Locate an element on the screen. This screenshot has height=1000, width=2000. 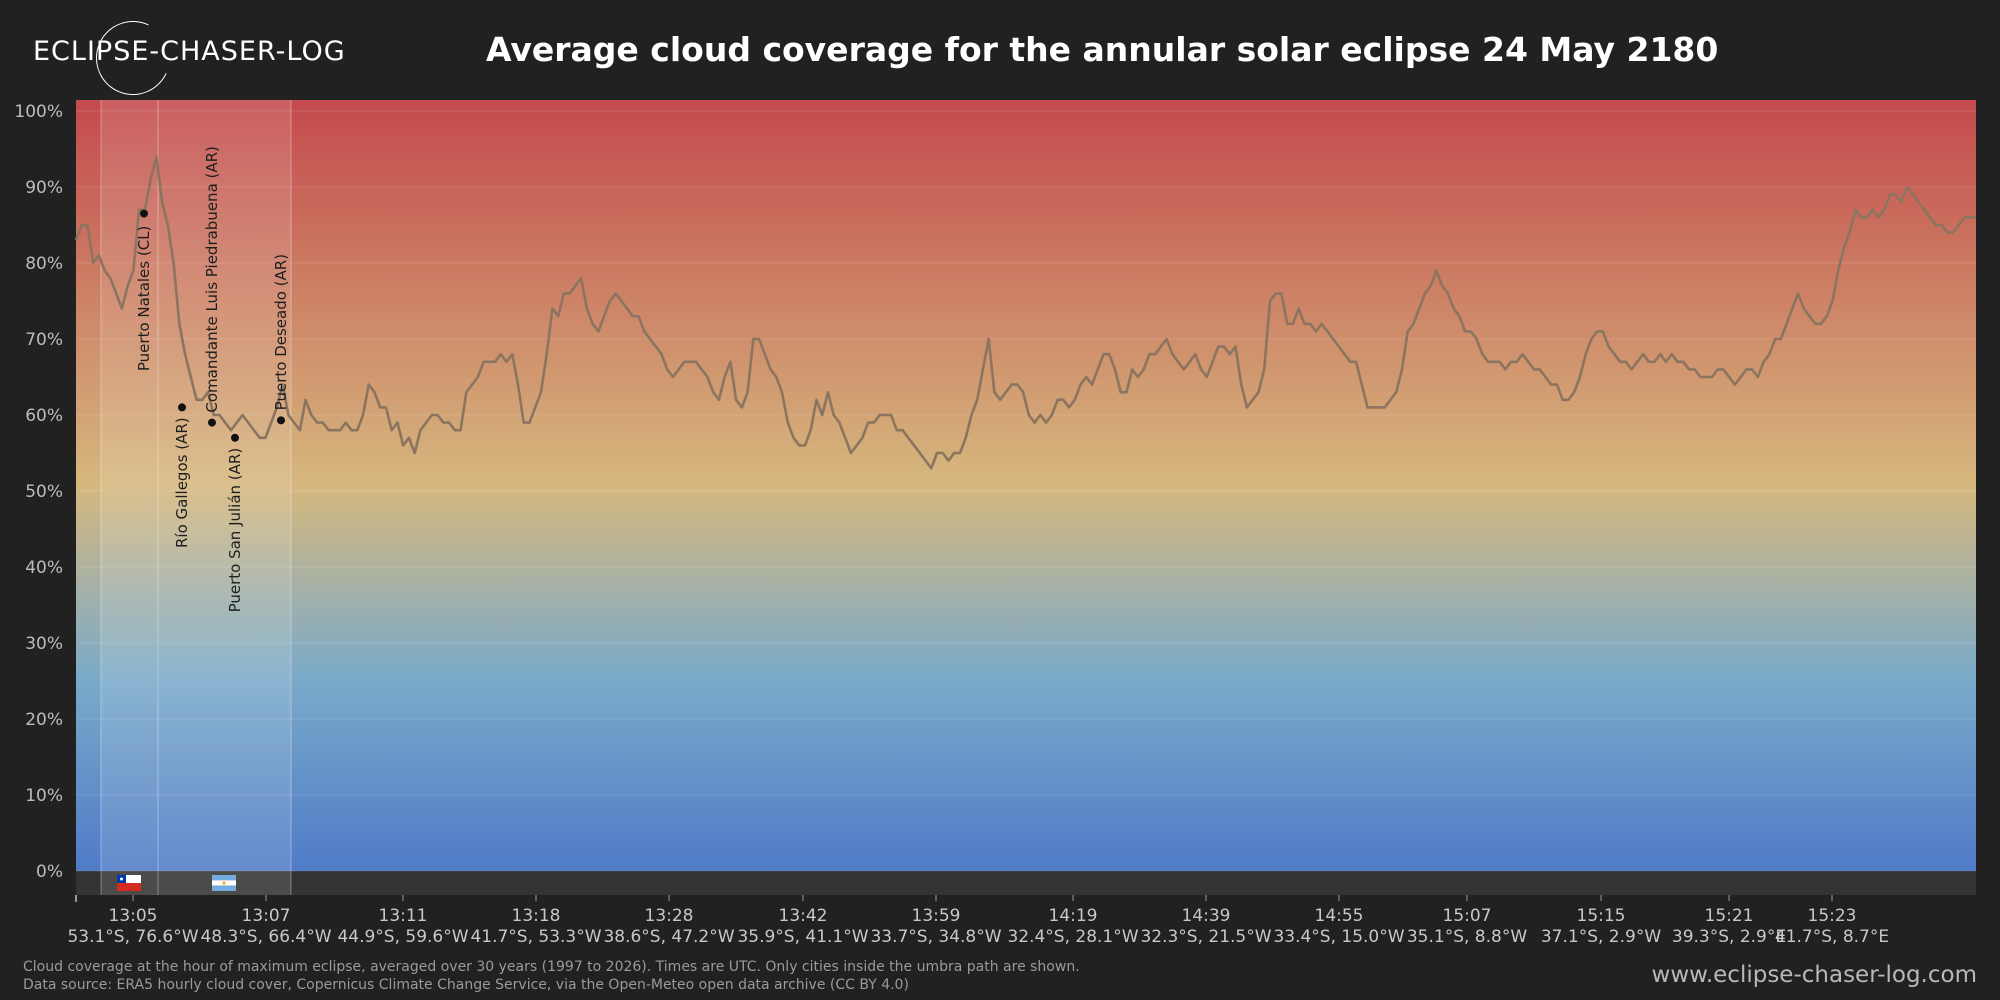
x-tick-time: 14:39 is located at coordinates (1206, 916).